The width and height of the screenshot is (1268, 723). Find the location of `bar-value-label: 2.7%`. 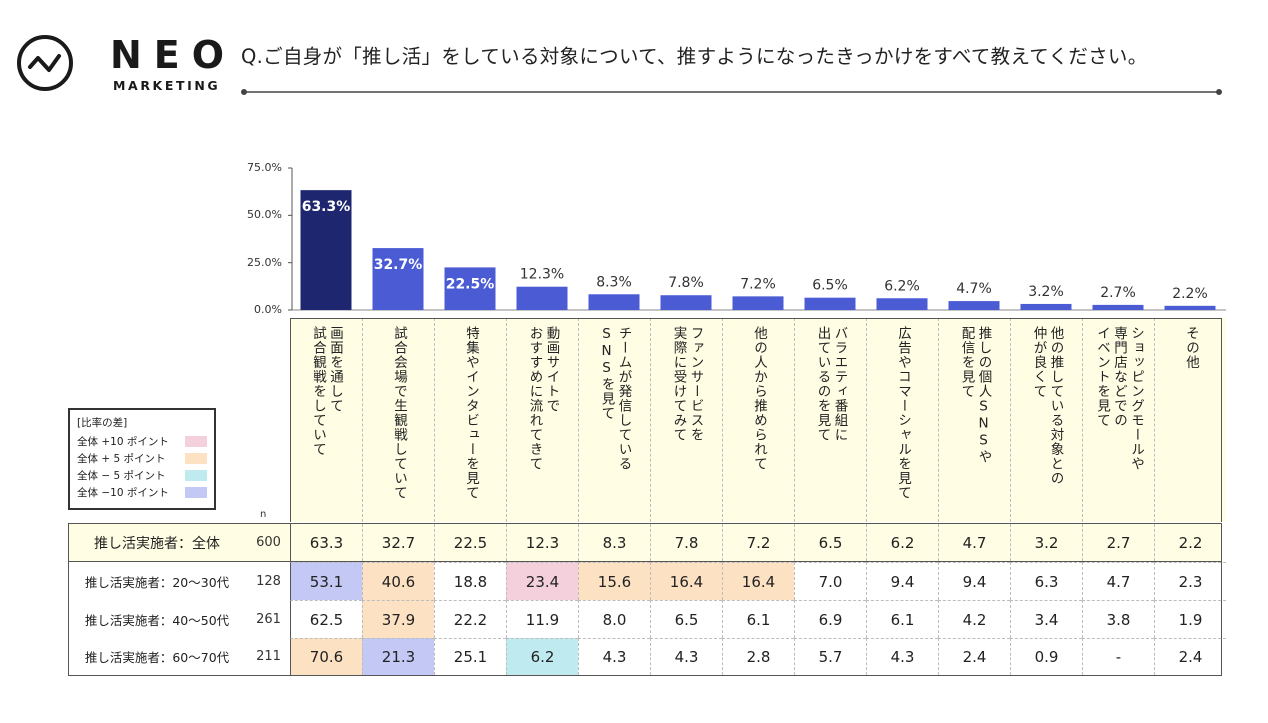

bar-value-label: 2.7% is located at coordinates (1118, 293).